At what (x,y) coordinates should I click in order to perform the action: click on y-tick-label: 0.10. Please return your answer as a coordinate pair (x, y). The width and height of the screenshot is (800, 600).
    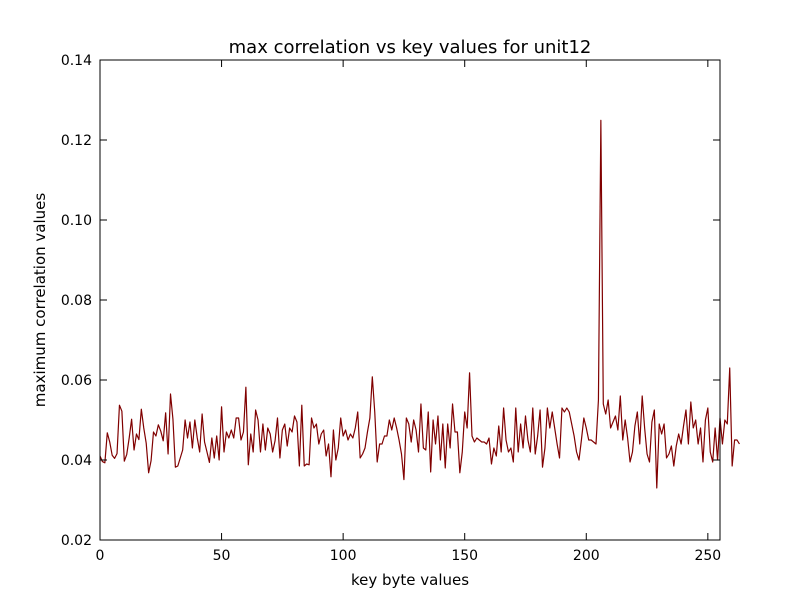
    Looking at the image, I should click on (76, 221).